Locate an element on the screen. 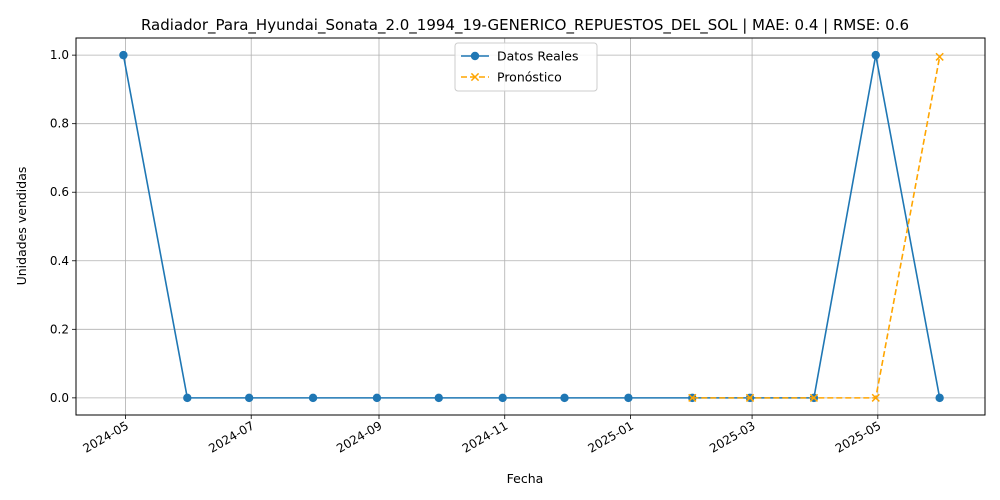  legend-item: Pronóstico is located at coordinates (511, 77).